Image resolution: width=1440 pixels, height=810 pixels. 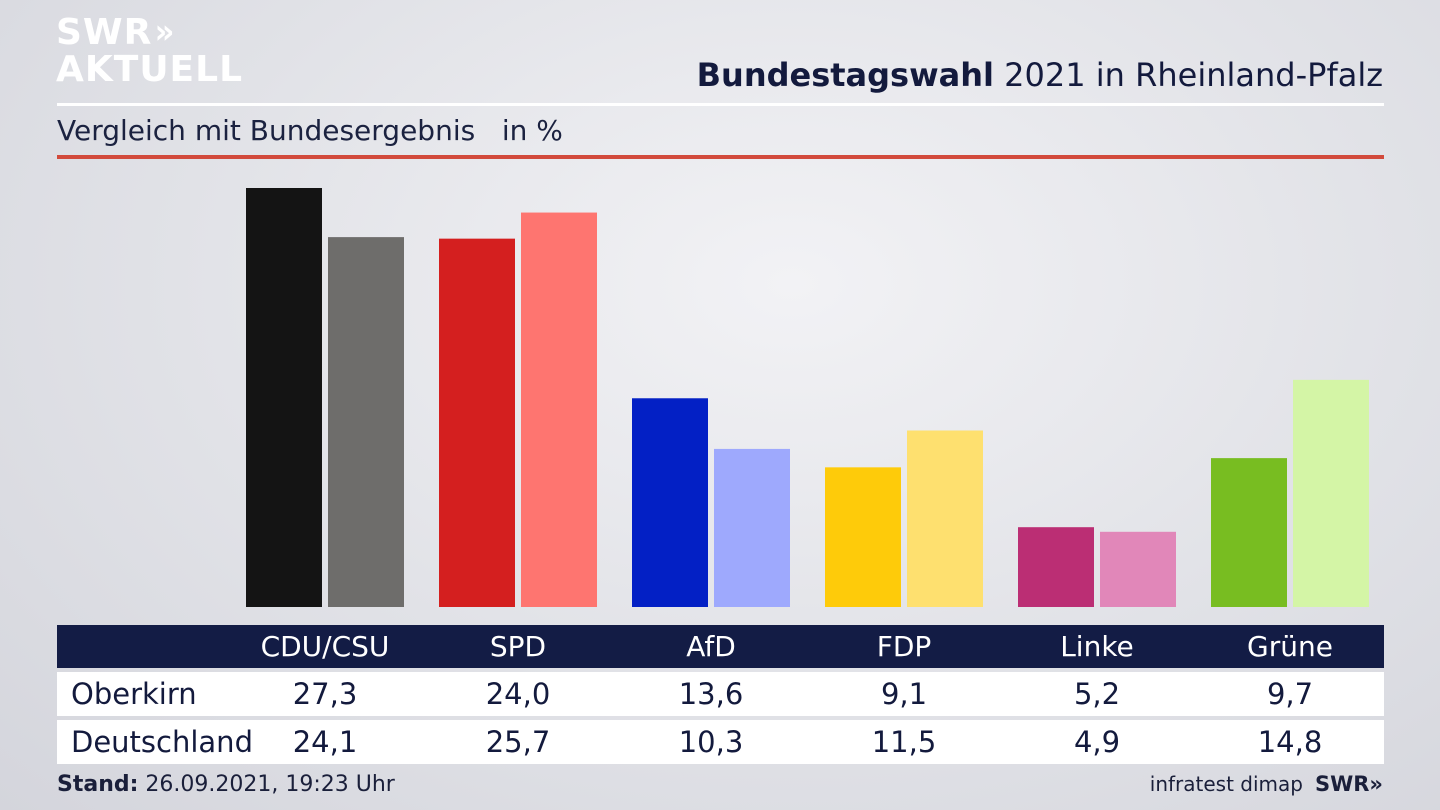 What do you see at coordinates (518, 694) in the screenshot?
I see `value-cell: 24,0` at bounding box center [518, 694].